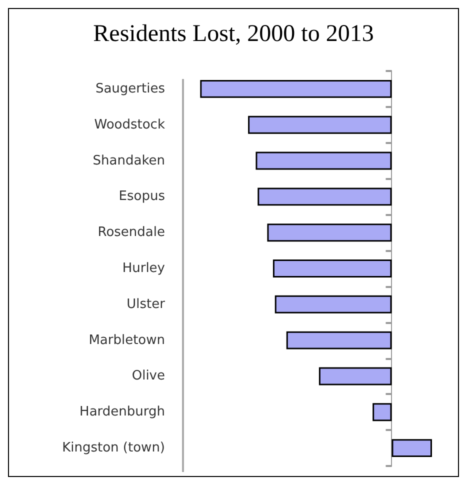 This screenshot has width=467, height=485. I want to click on y-tick-label: Hardenburgh, so click(122, 412).